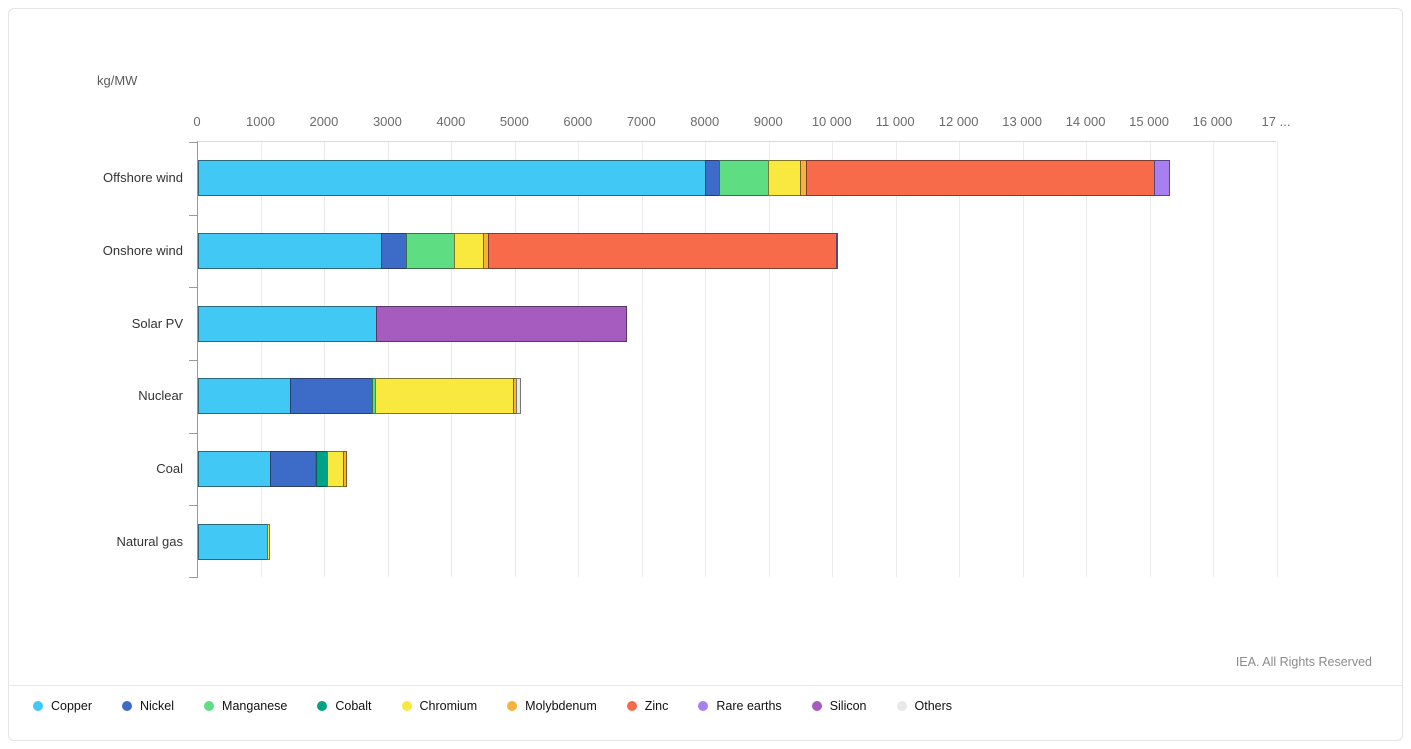  Describe the element at coordinates (501, 323) in the screenshot. I see `bar-segment-silicon` at that location.